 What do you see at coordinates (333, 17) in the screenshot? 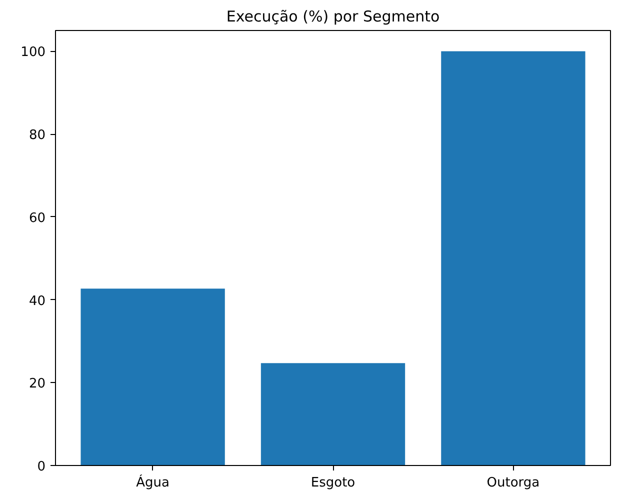
I see `chart-title: Execução (%) por Segmento` at bounding box center [333, 17].